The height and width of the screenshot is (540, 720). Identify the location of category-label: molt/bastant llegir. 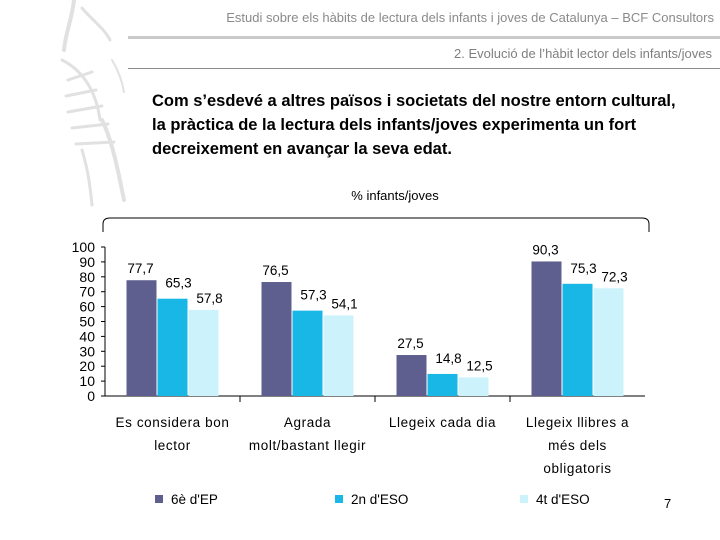
(307, 445).